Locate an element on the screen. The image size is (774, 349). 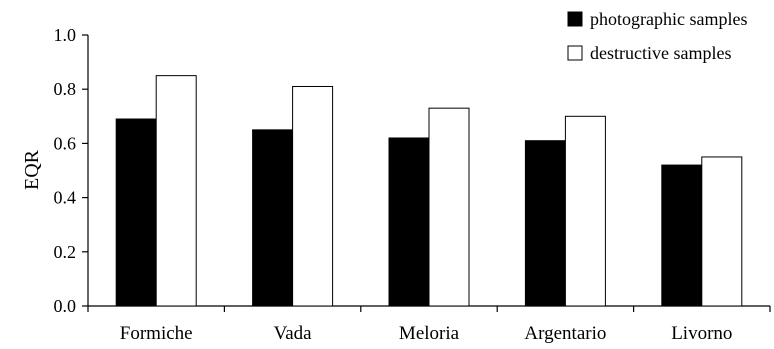
y-axis-title: EQR is located at coordinates (32, 169).